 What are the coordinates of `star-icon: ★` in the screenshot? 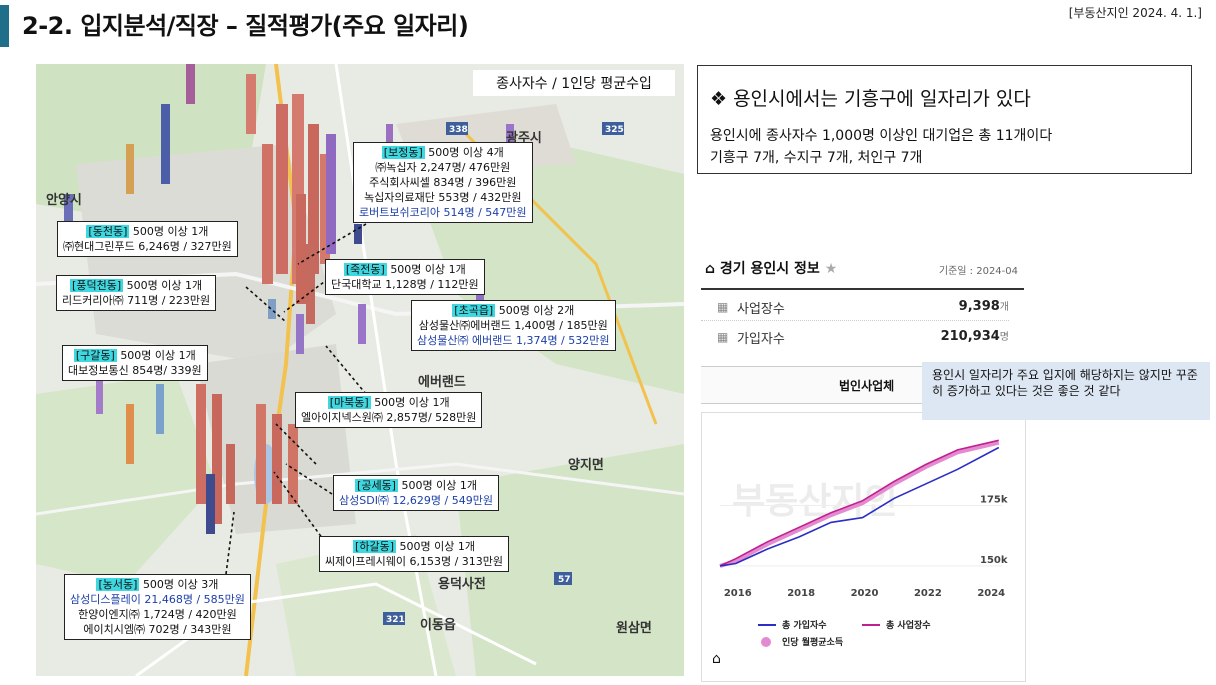 It's located at (831, 269).